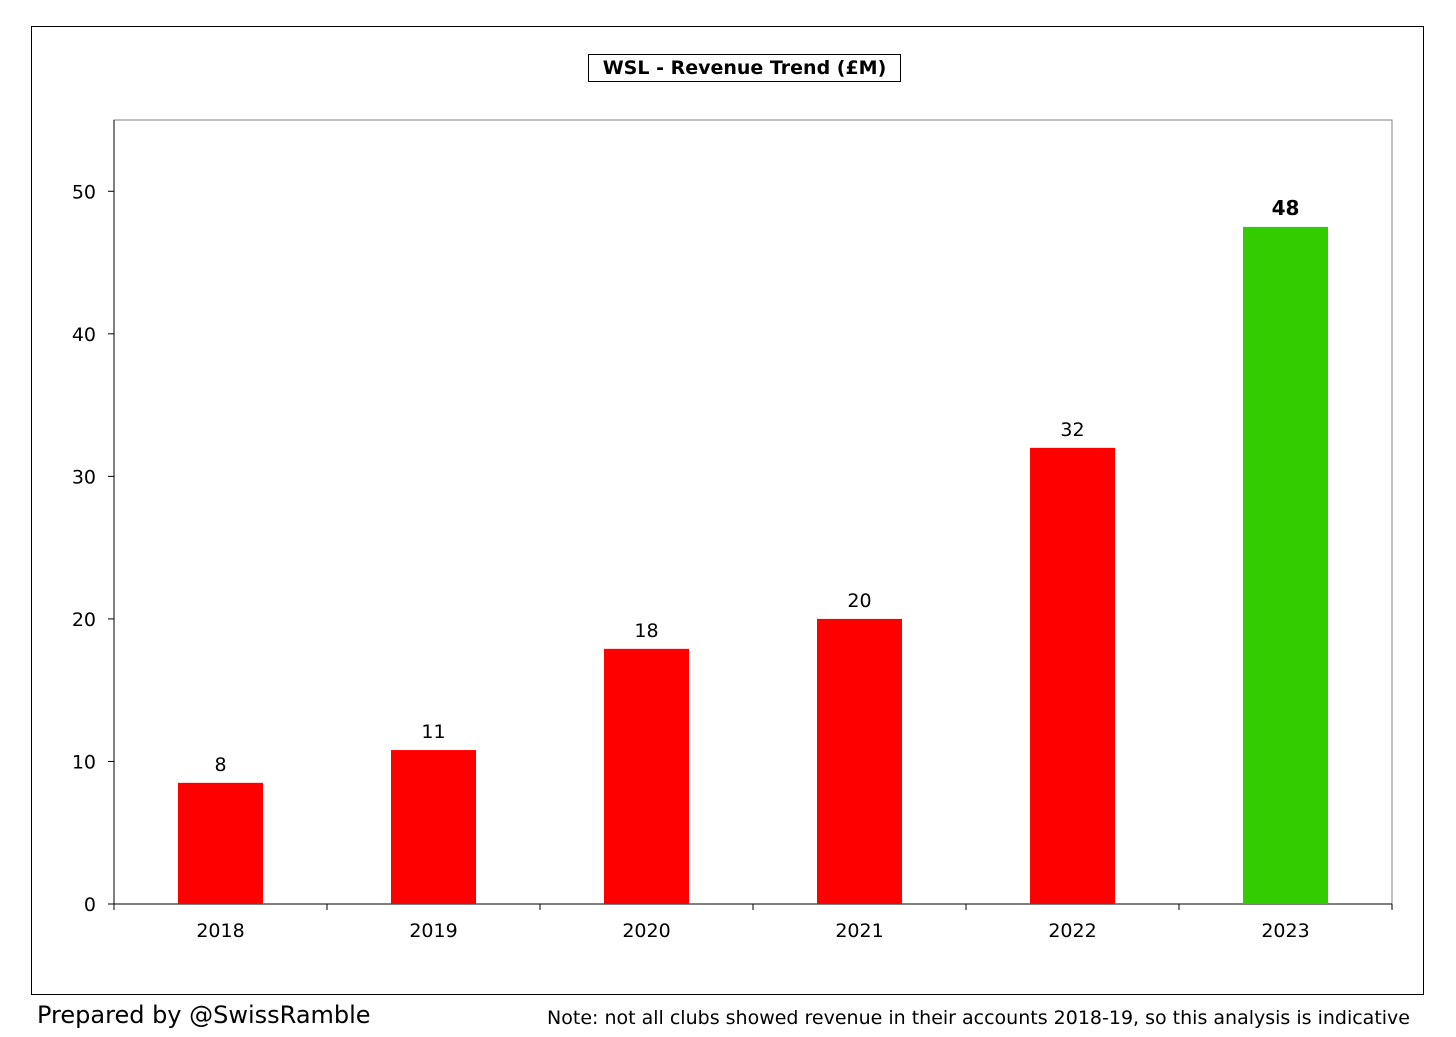 This screenshot has height=1037, width=1456. I want to click on data-label-2021: 20, so click(859, 601).